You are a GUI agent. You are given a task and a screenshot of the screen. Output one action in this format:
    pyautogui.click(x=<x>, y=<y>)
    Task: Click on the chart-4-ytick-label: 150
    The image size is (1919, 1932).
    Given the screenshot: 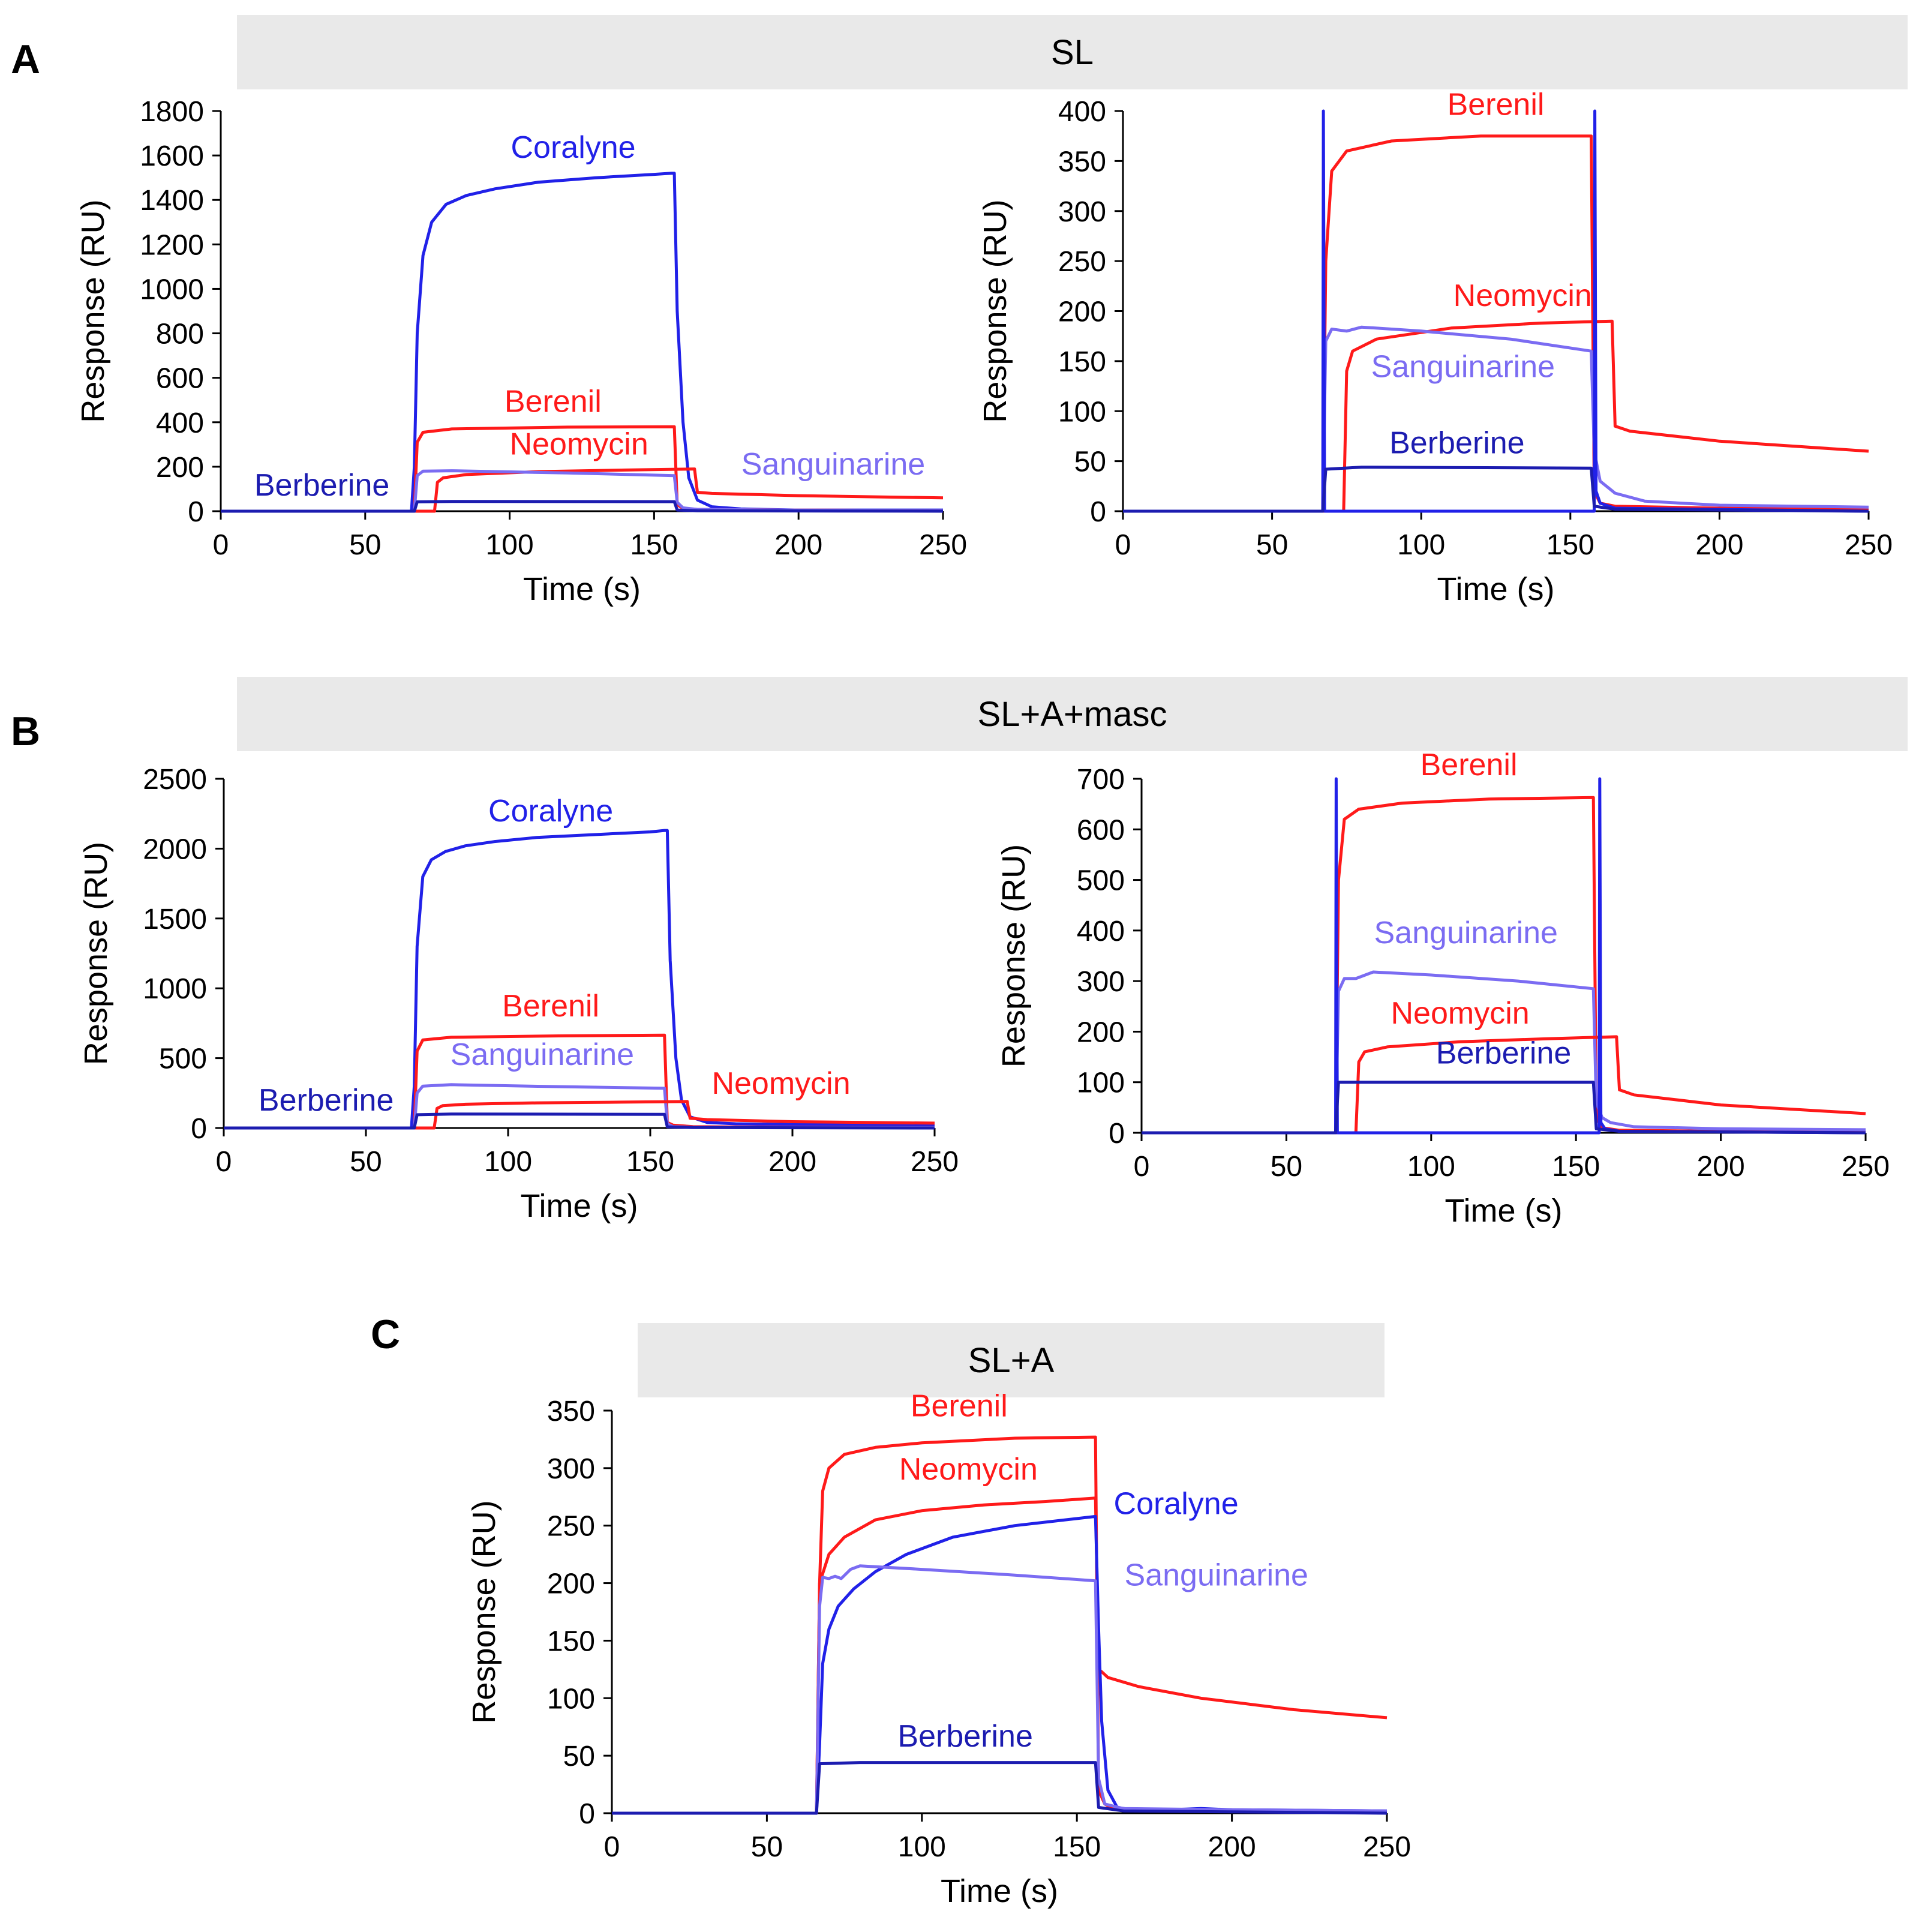 What is the action you would take?
    pyautogui.click(x=571, y=1641)
    